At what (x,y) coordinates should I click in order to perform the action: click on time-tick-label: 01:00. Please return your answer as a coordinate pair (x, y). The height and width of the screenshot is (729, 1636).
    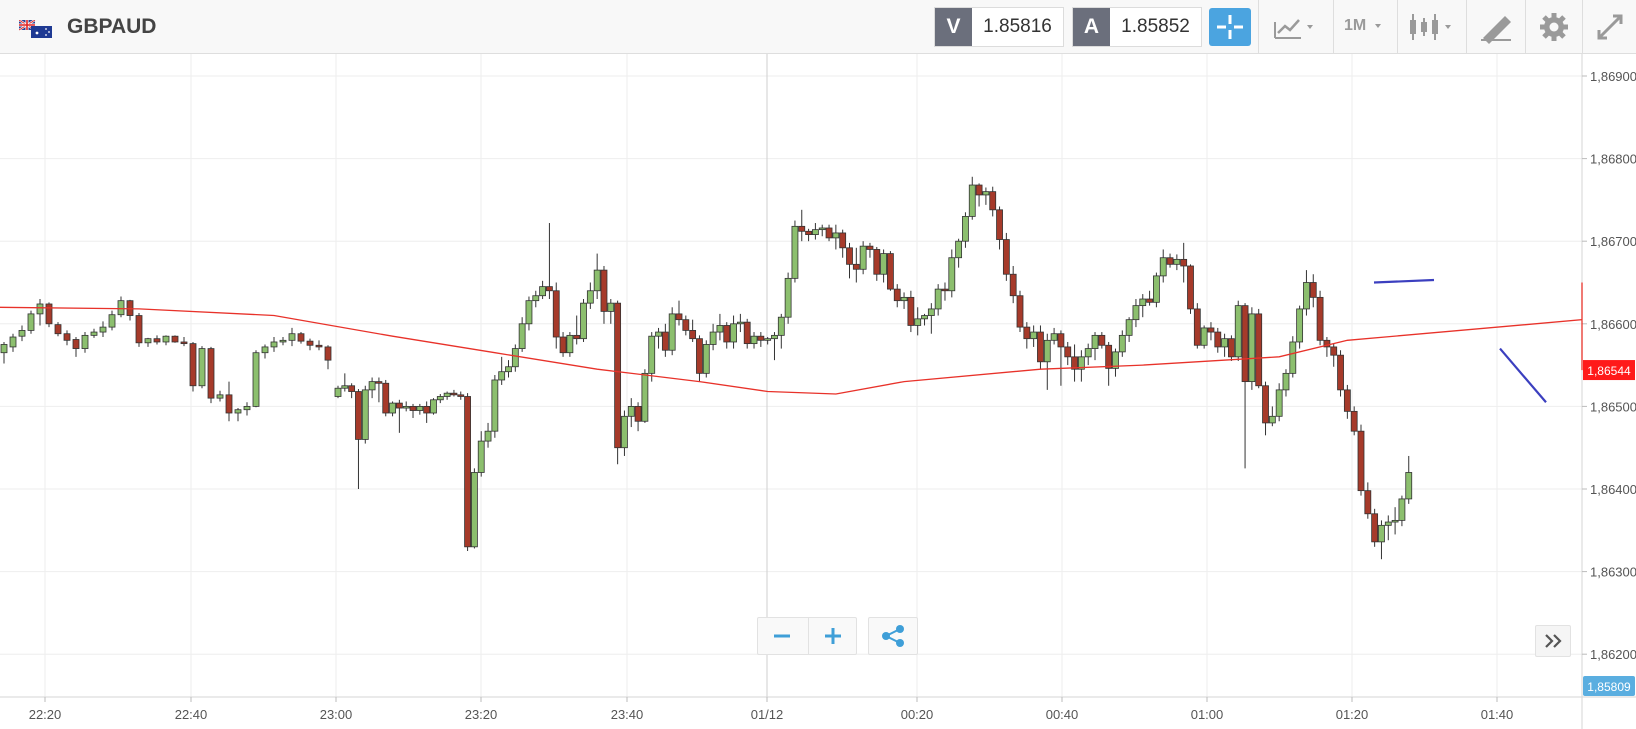
    Looking at the image, I should click on (1207, 714).